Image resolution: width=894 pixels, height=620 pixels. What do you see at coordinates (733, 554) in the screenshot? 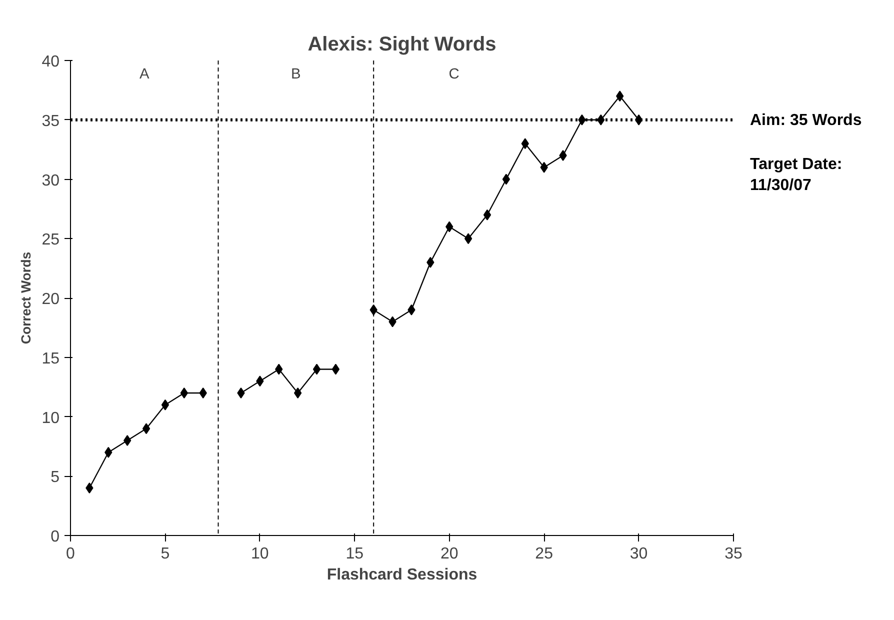
I see `x-tick-label: 35` at bounding box center [733, 554].